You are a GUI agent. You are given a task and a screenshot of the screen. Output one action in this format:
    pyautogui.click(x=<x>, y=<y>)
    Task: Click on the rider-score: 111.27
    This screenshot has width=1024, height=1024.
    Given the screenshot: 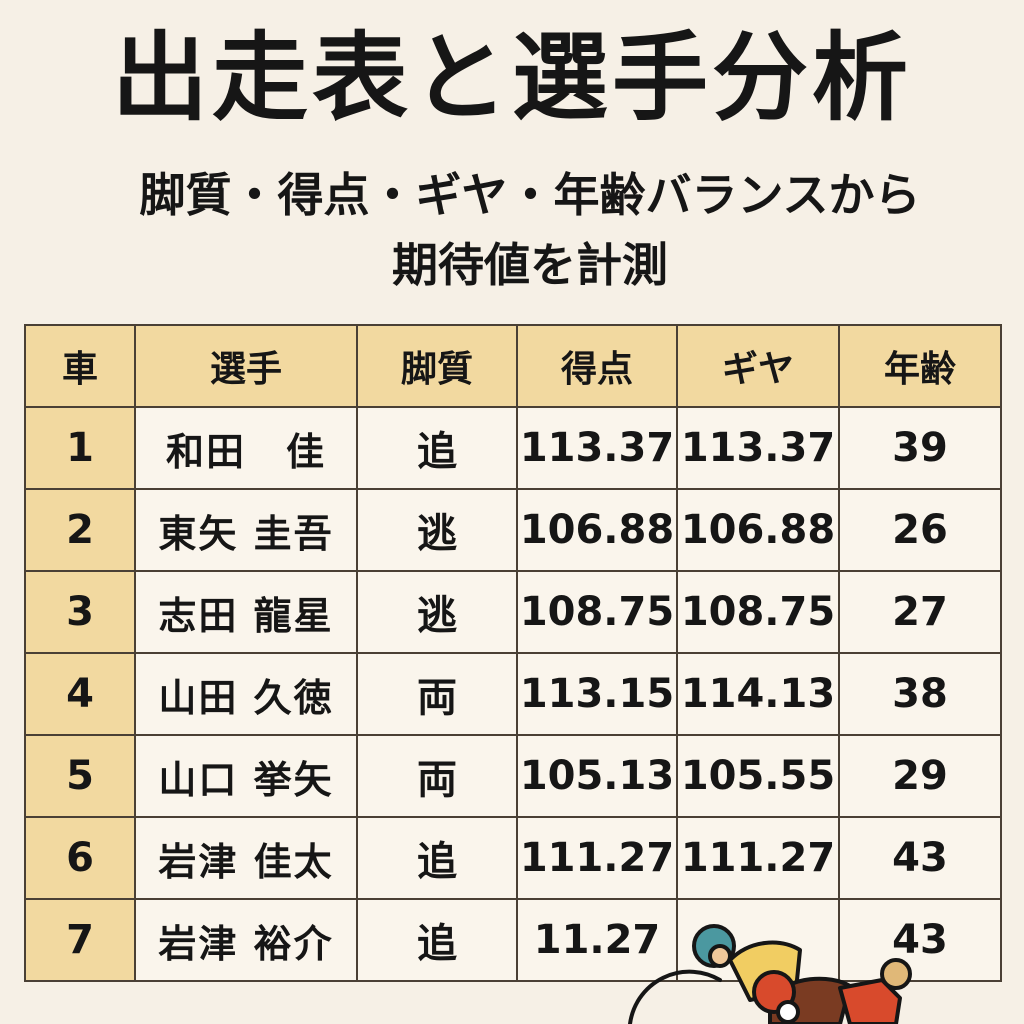 What is the action you would take?
    pyautogui.click(x=597, y=858)
    